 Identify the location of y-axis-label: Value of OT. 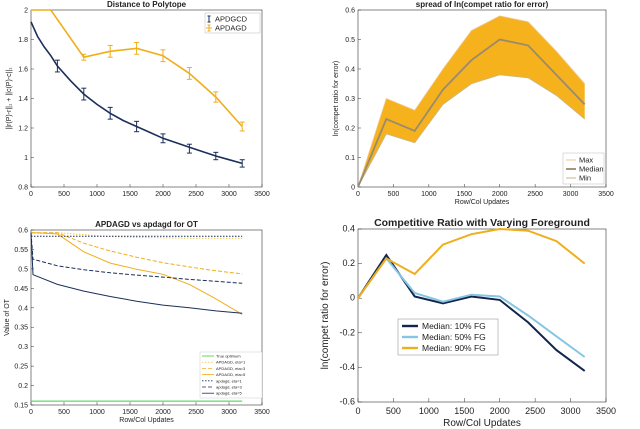
(7, 317).